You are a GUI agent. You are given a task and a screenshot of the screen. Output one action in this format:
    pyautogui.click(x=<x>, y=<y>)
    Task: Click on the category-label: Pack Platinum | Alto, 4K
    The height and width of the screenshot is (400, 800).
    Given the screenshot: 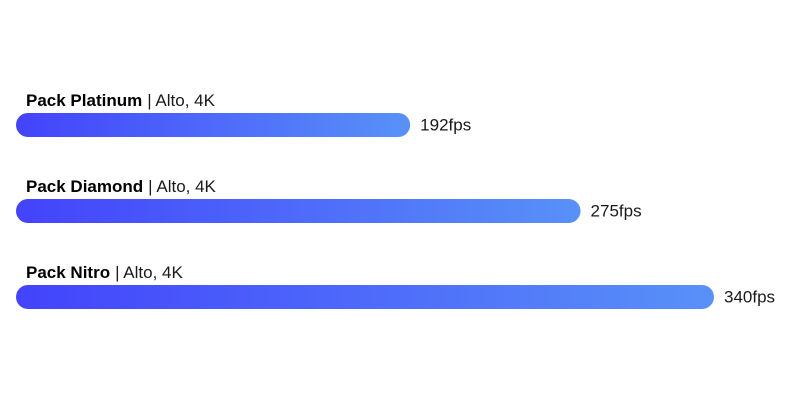 What is the action you would take?
    pyautogui.click(x=121, y=100)
    